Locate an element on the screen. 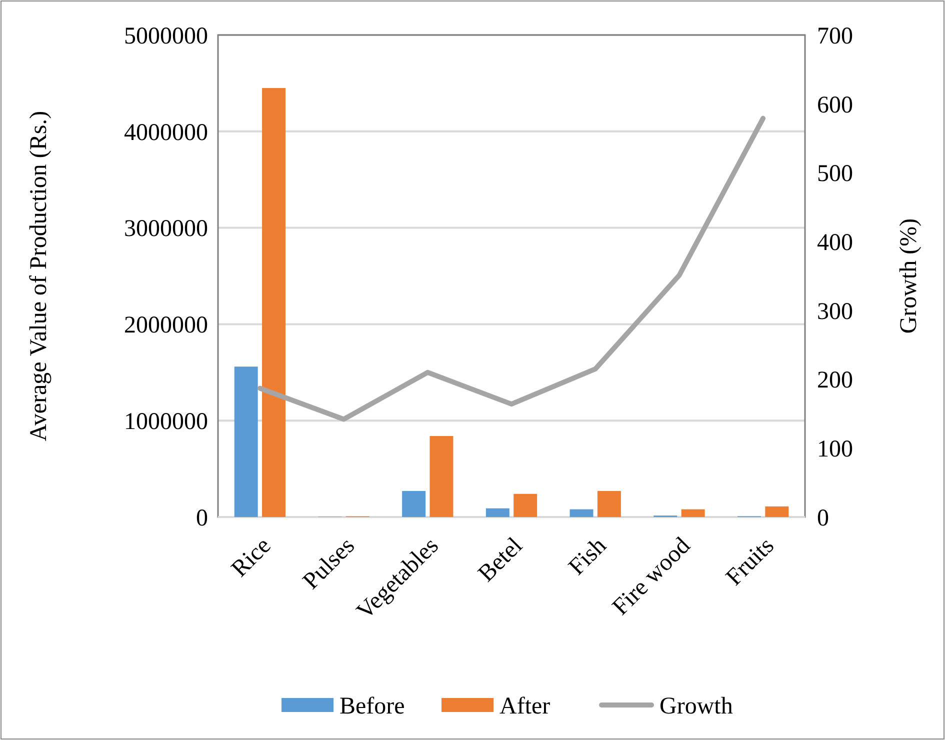 The height and width of the screenshot is (740, 945). y2-tick-label: 300 is located at coordinates (835, 311).